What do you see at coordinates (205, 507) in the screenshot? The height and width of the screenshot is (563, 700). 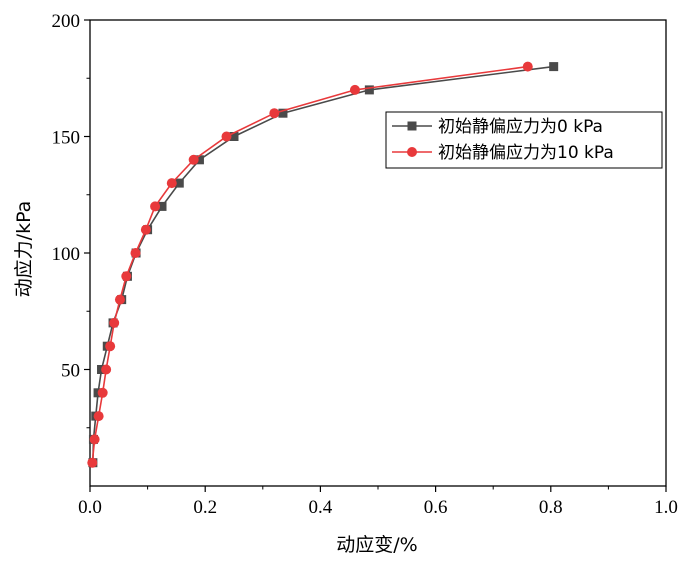 I see `x-tick-label: 0.2` at bounding box center [205, 507].